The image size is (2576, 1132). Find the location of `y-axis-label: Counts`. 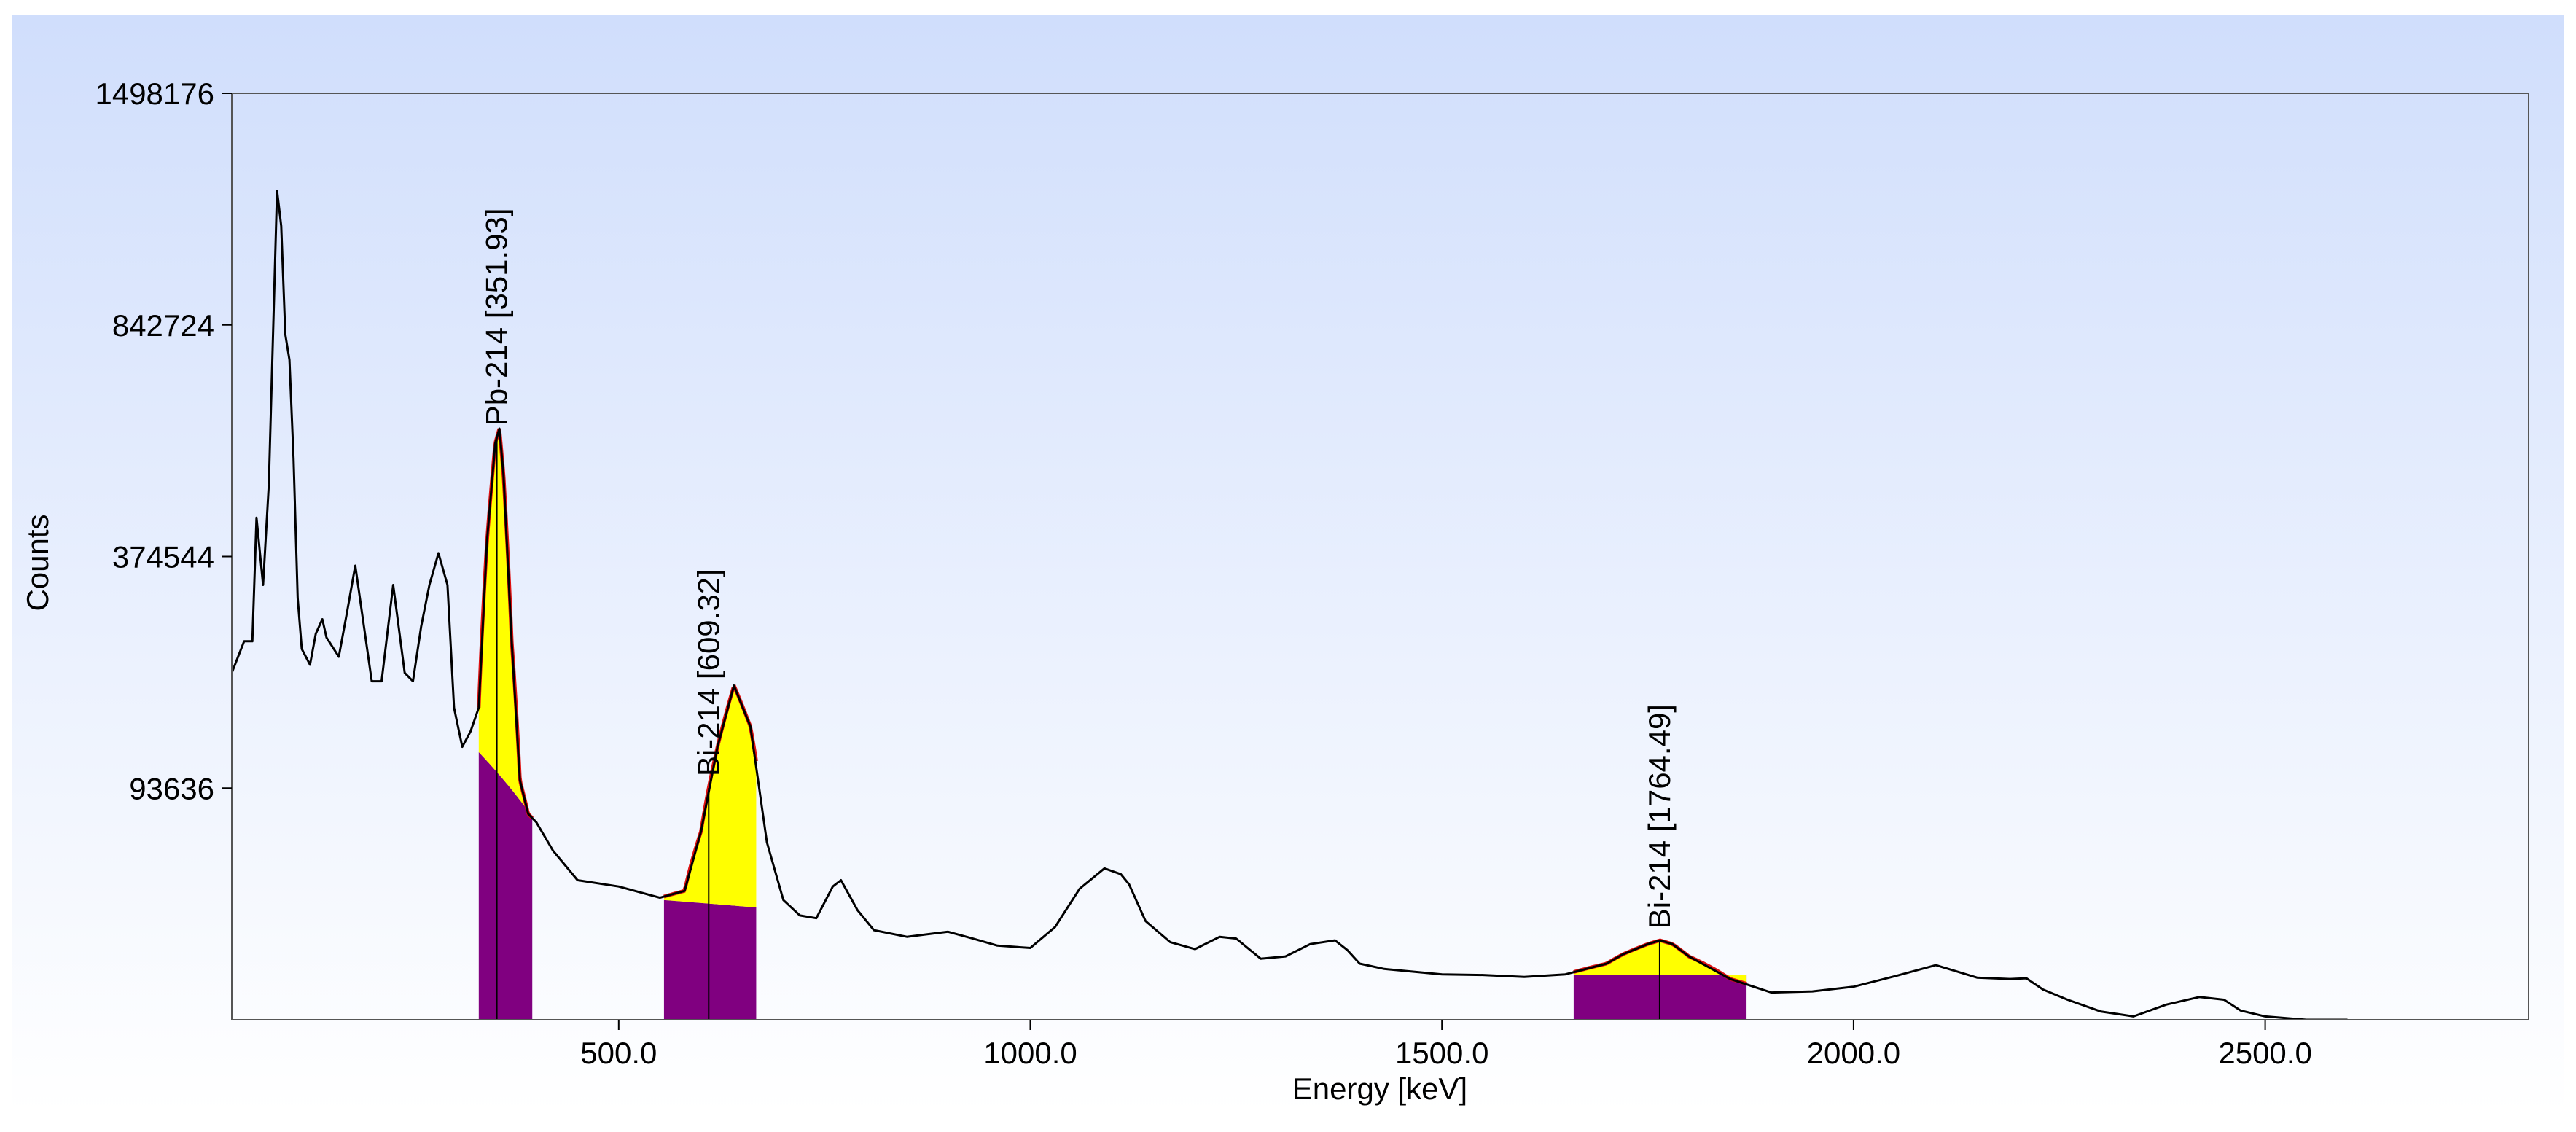

y-axis-label: Counts is located at coordinates (37, 562).